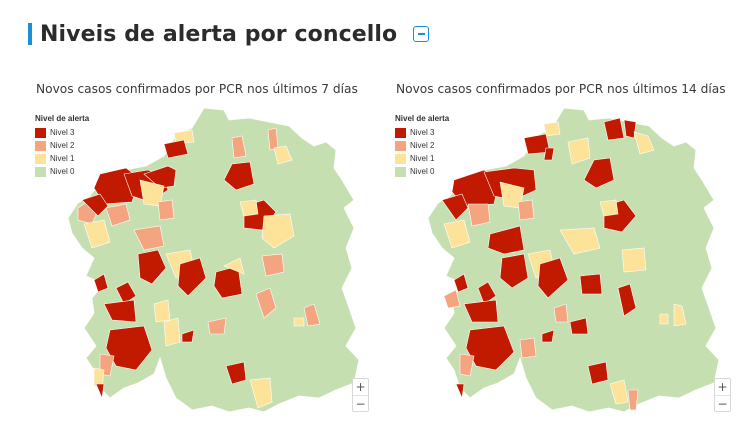  Describe the element at coordinates (219, 34) in the screenshot. I see `page-title: Niveis de alerta por concello` at that location.